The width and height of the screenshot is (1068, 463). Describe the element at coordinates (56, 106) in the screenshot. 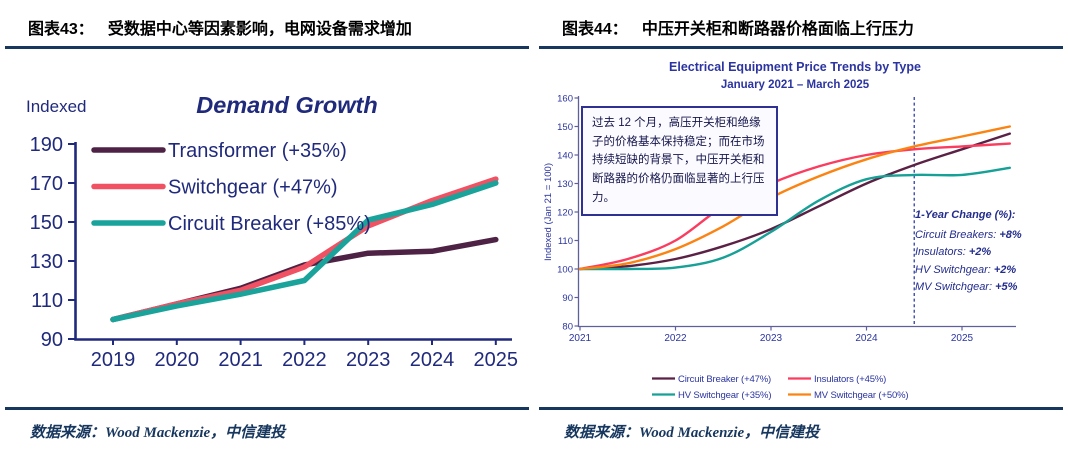

I see `y-axis-unit-label: Indexed` at that location.